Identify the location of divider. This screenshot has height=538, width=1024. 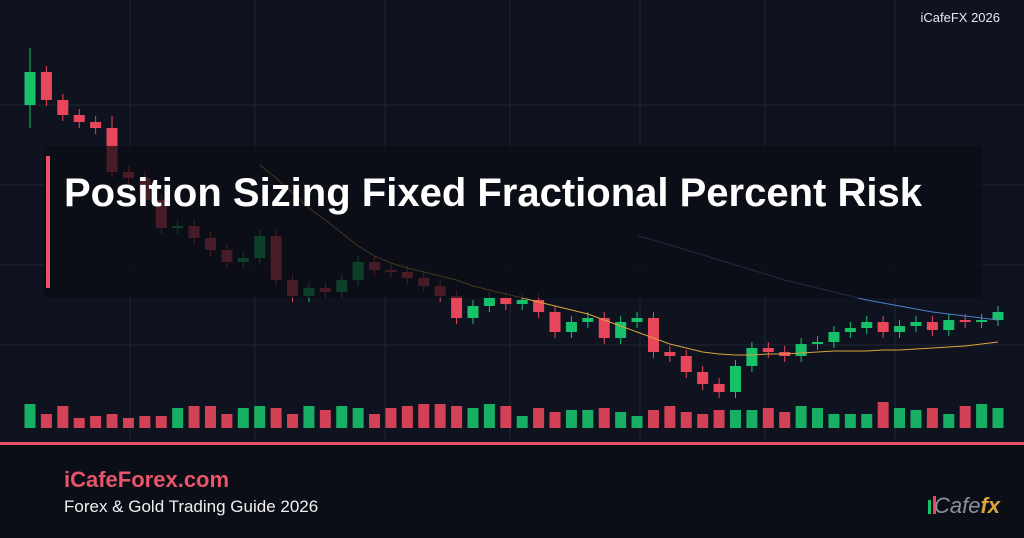
(512, 443).